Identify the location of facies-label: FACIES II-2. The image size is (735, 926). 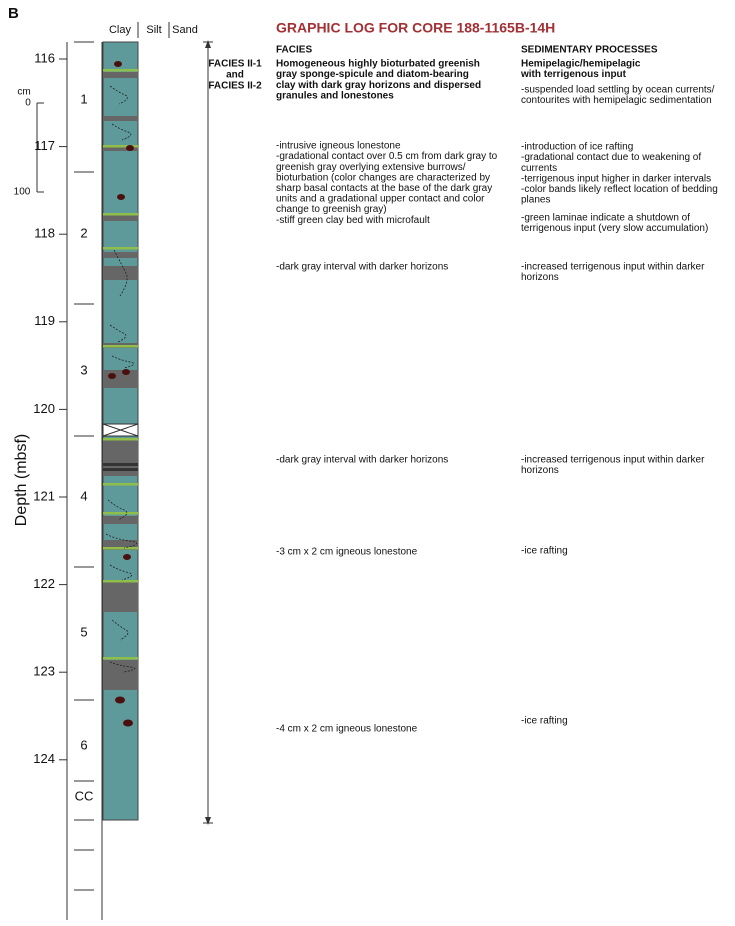
(235, 86).